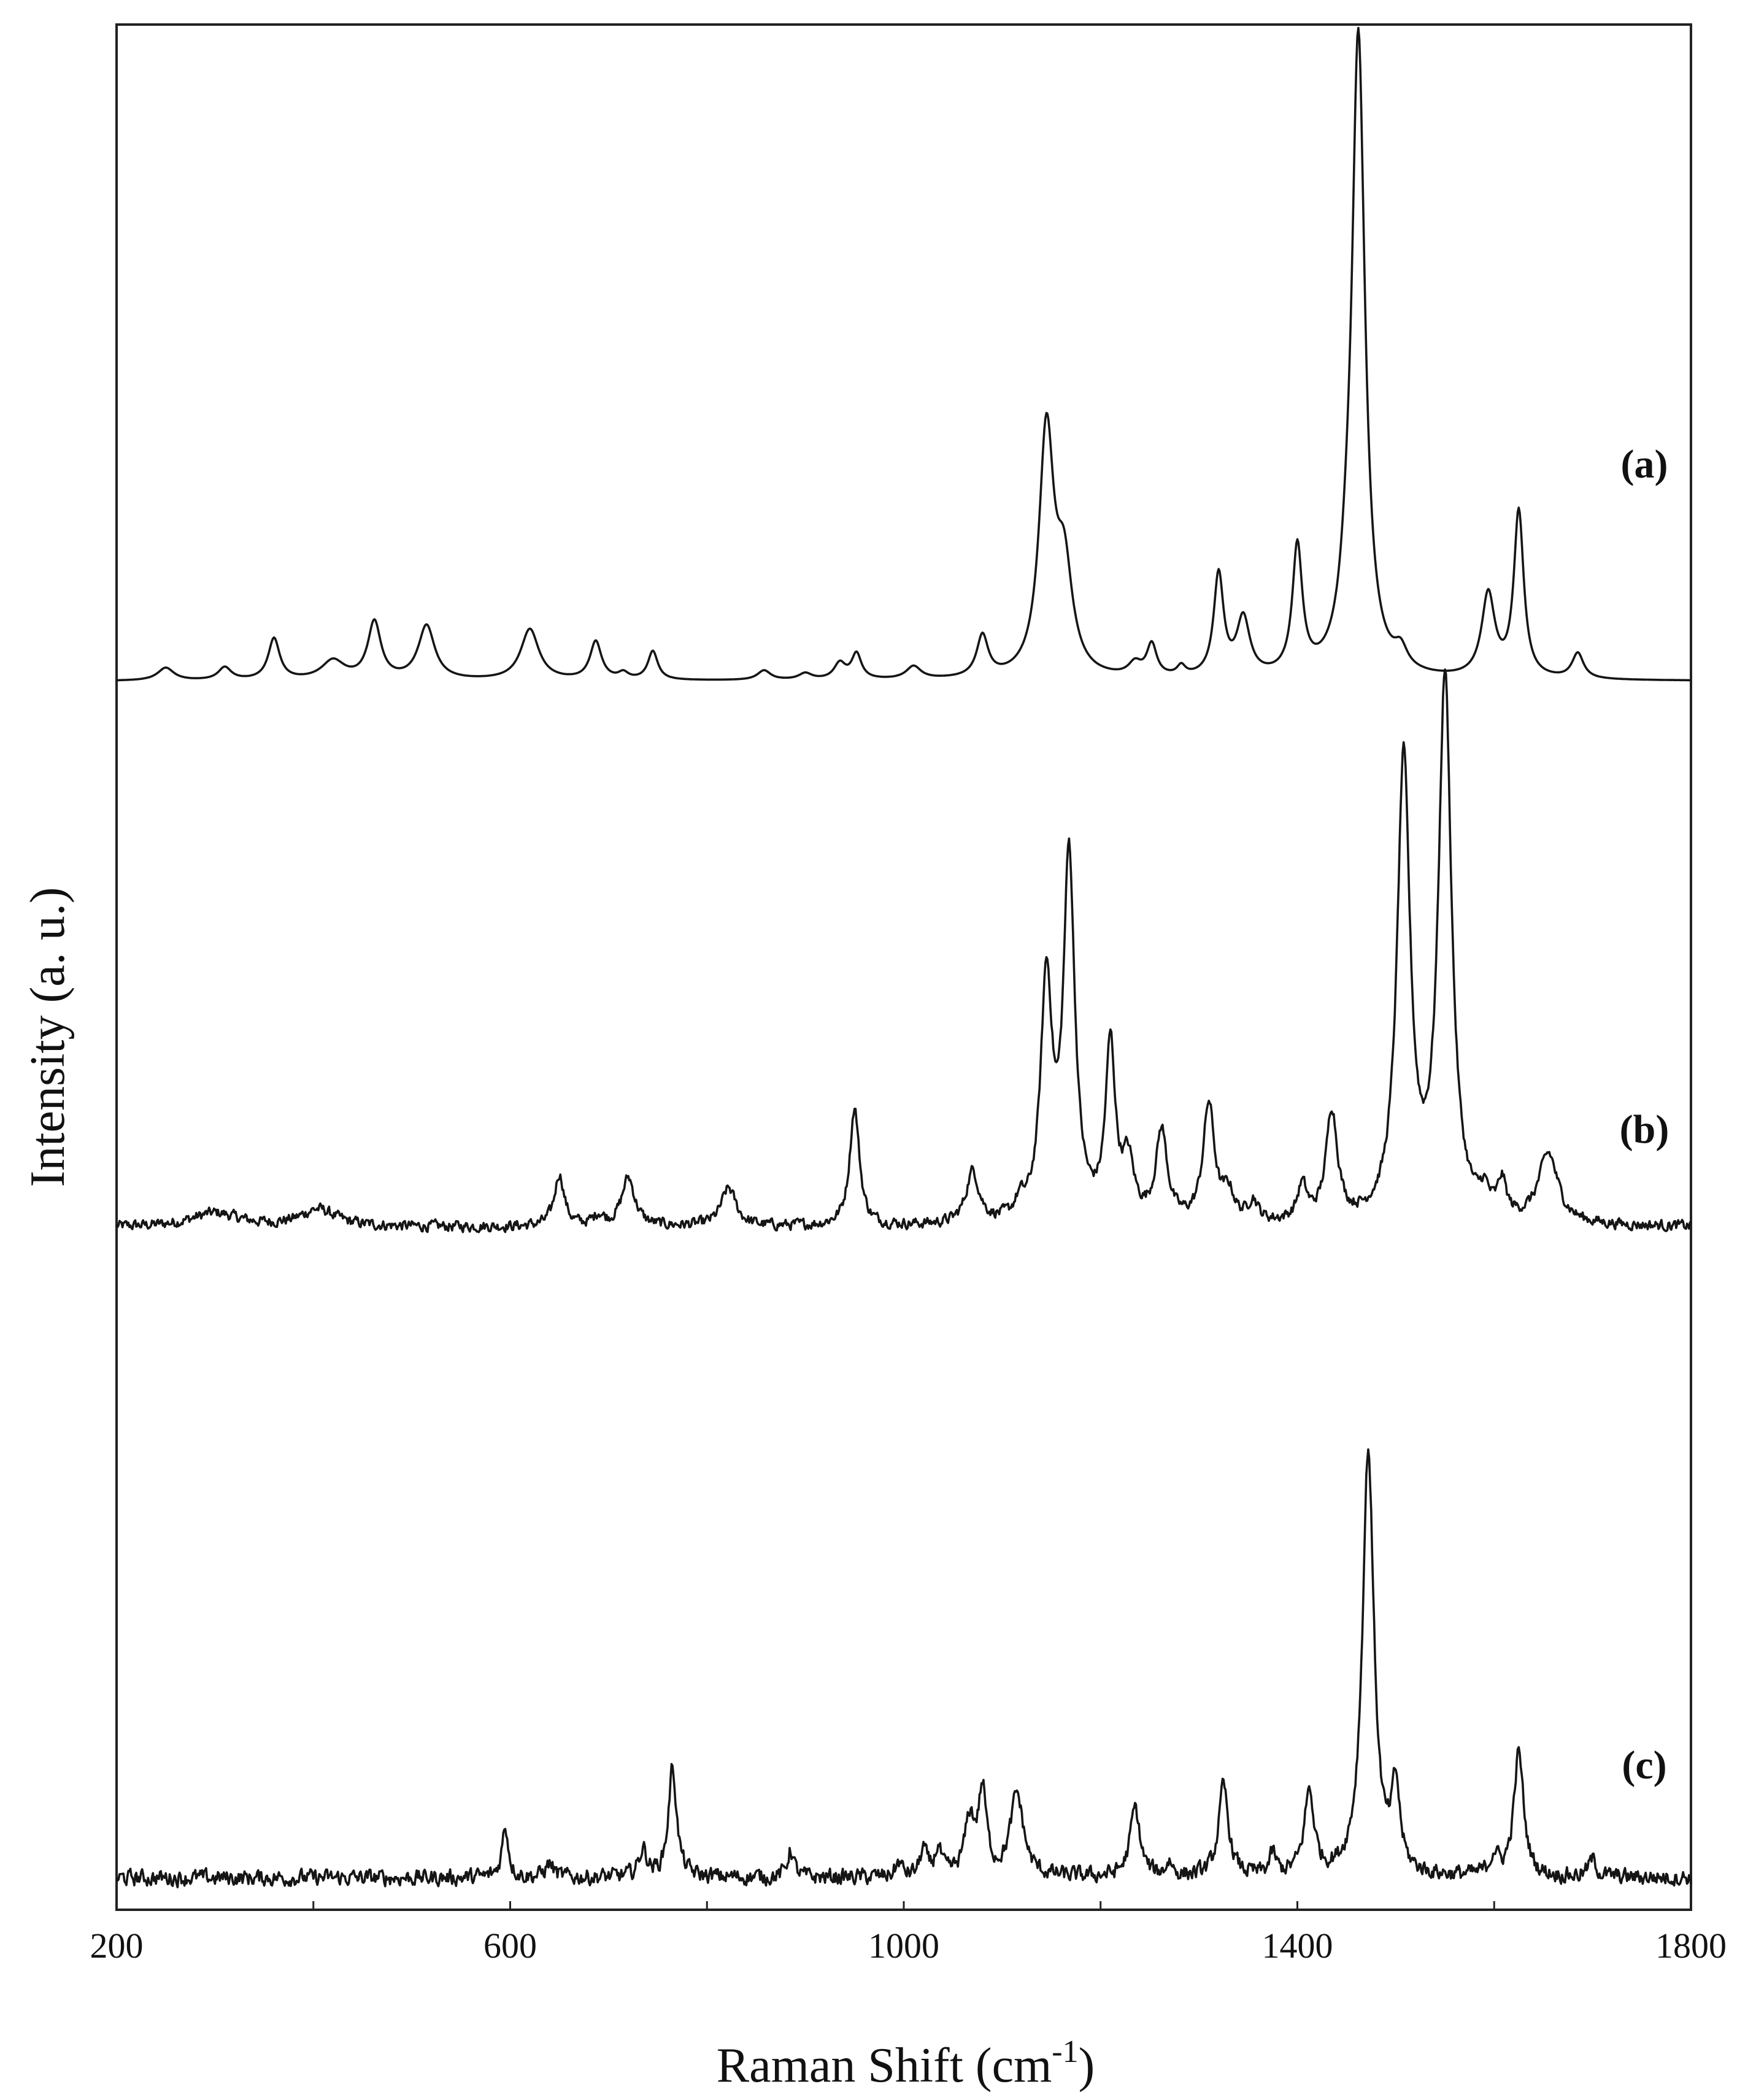 The height and width of the screenshot is (2100, 1756). Describe the element at coordinates (510, 1946) in the screenshot. I see `x-tick-label-600: 600` at that location.